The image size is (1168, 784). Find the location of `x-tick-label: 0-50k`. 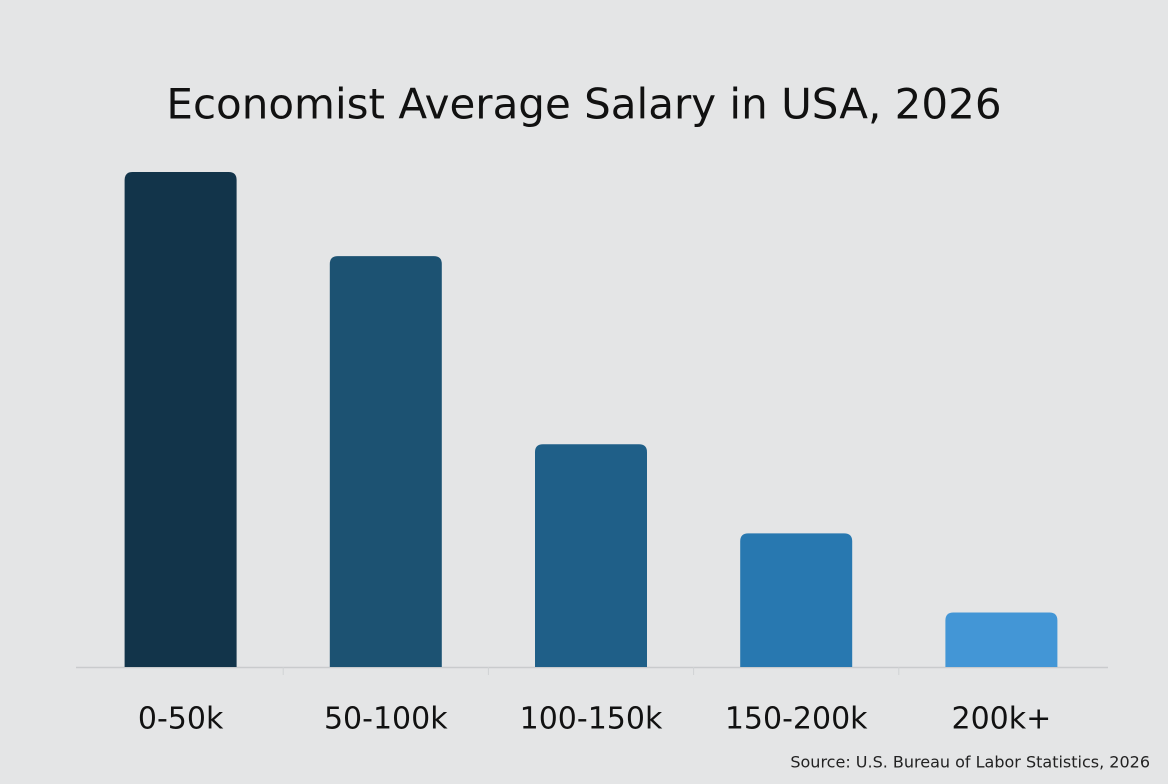

x-tick-label: 0-50k is located at coordinates (181, 719).